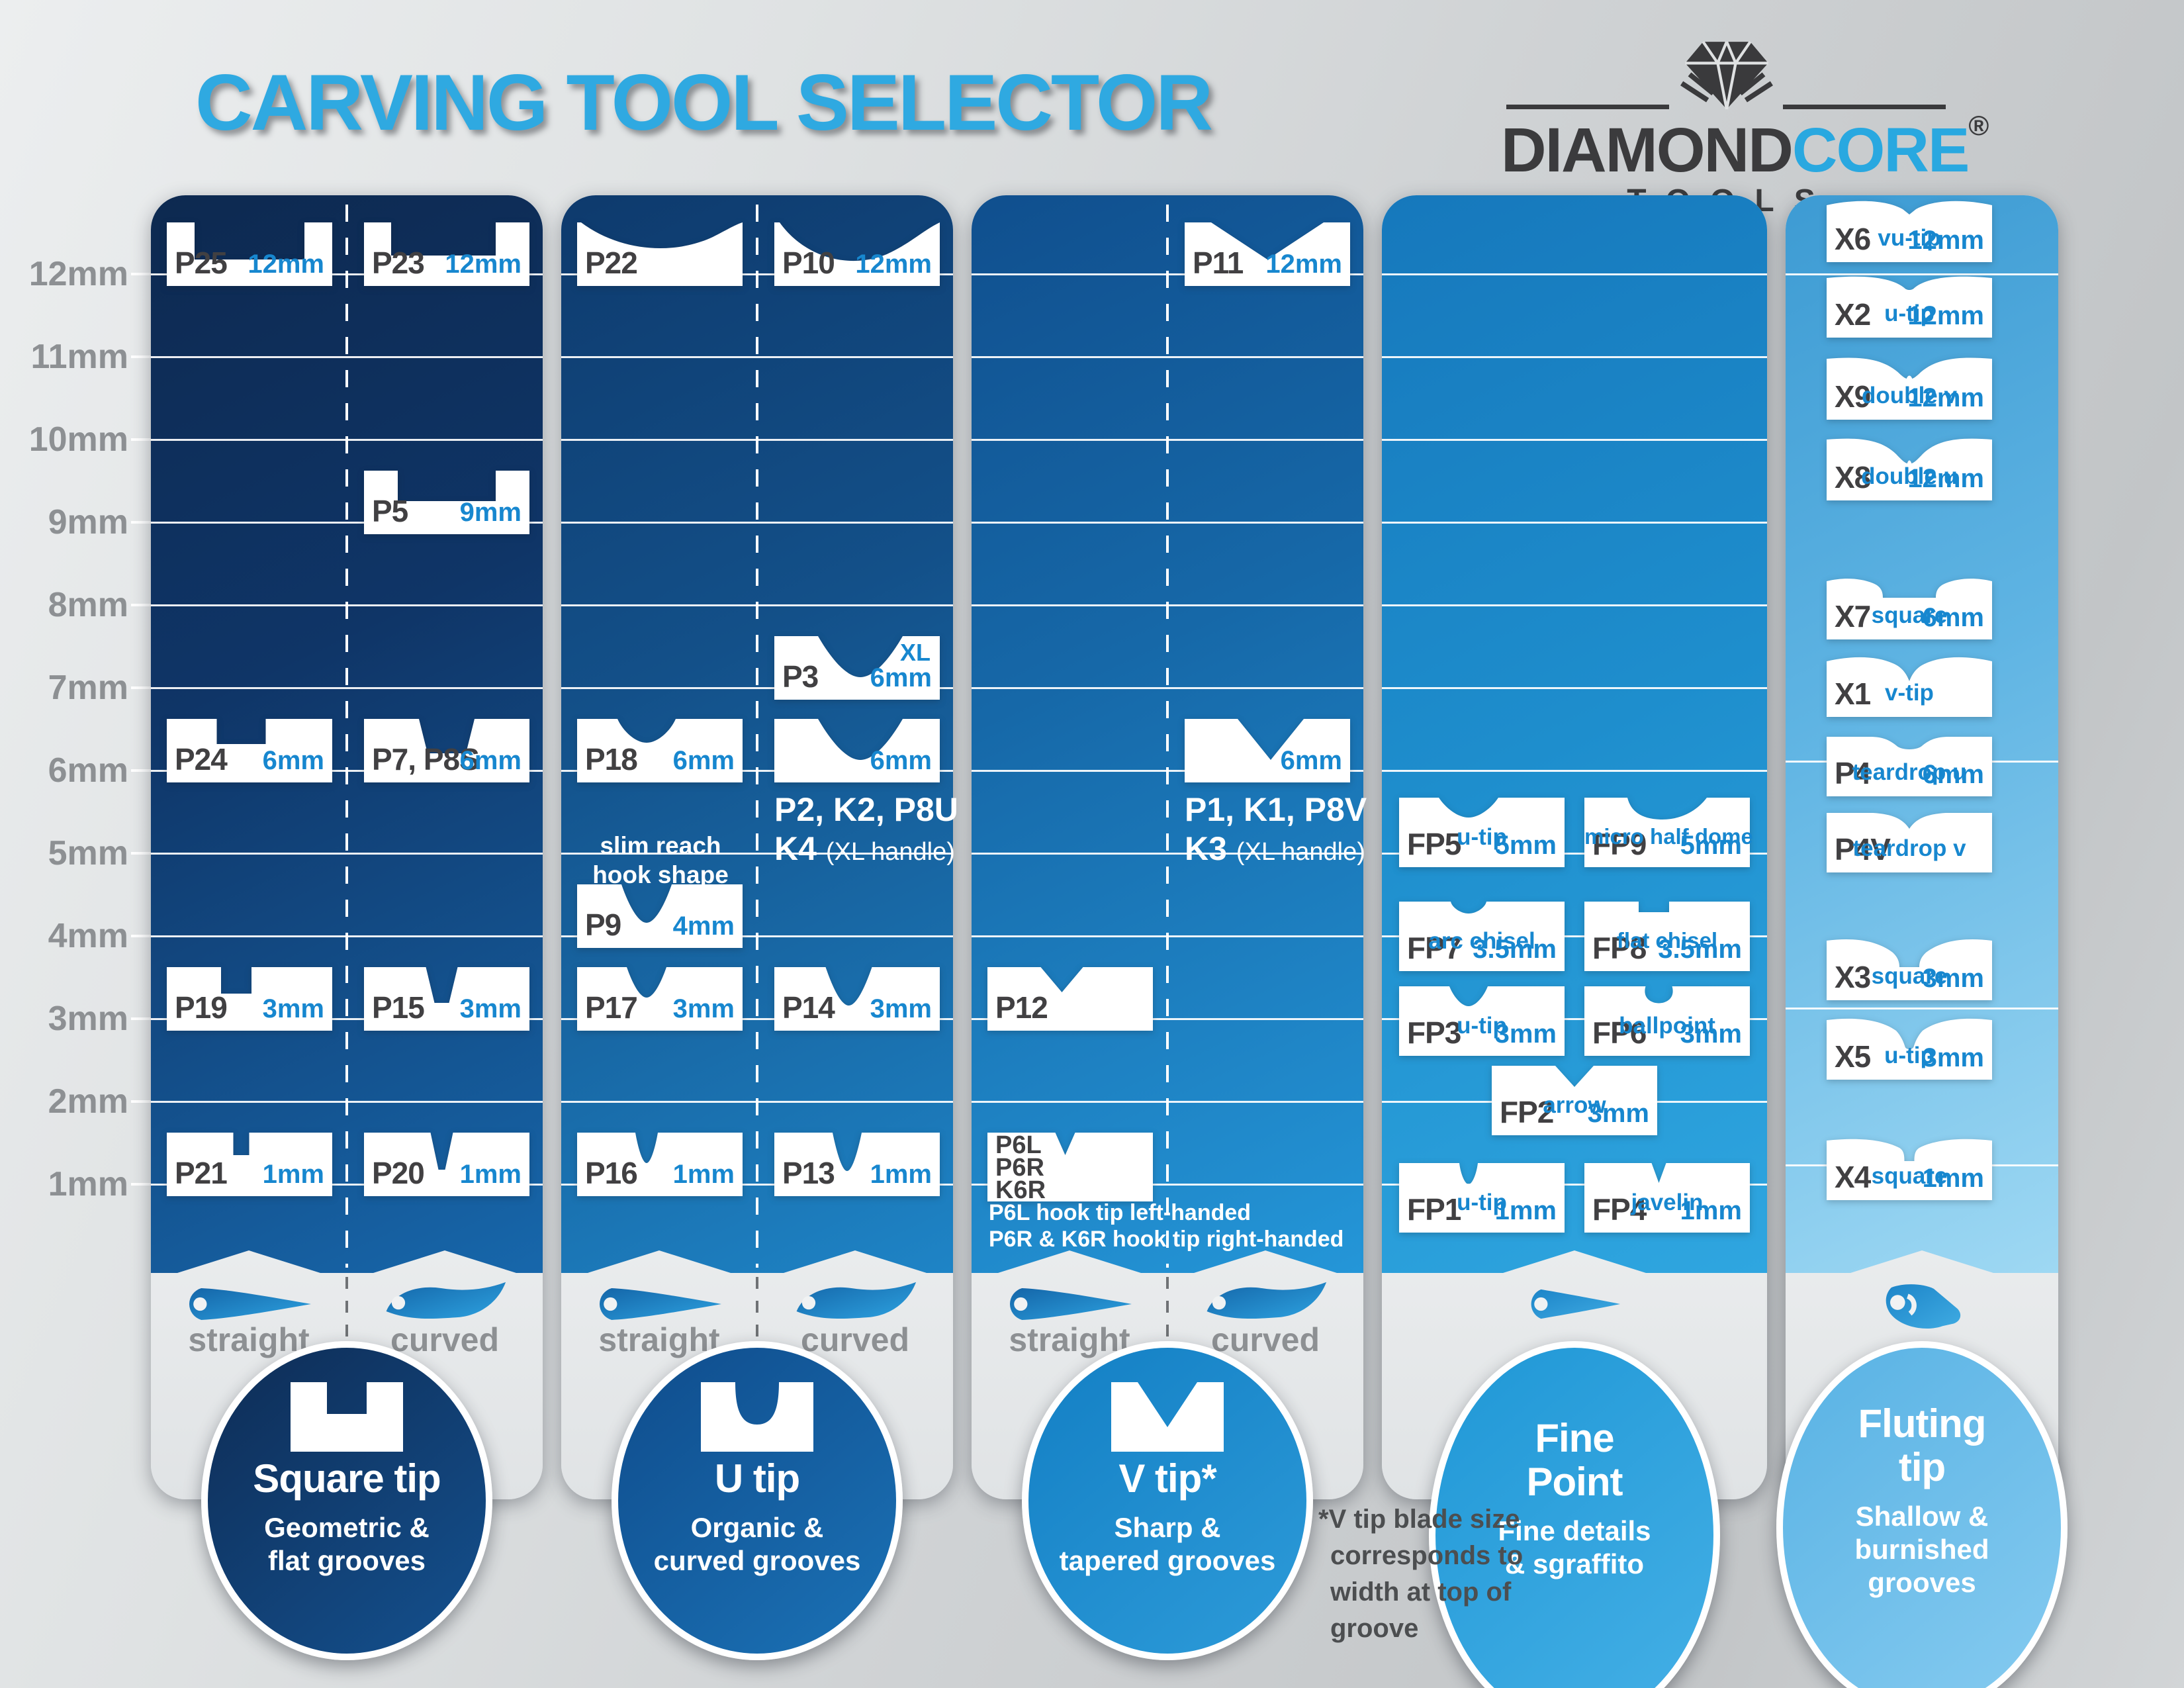  I want to click on tip-title-line: Fine, so click(1575, 1438).